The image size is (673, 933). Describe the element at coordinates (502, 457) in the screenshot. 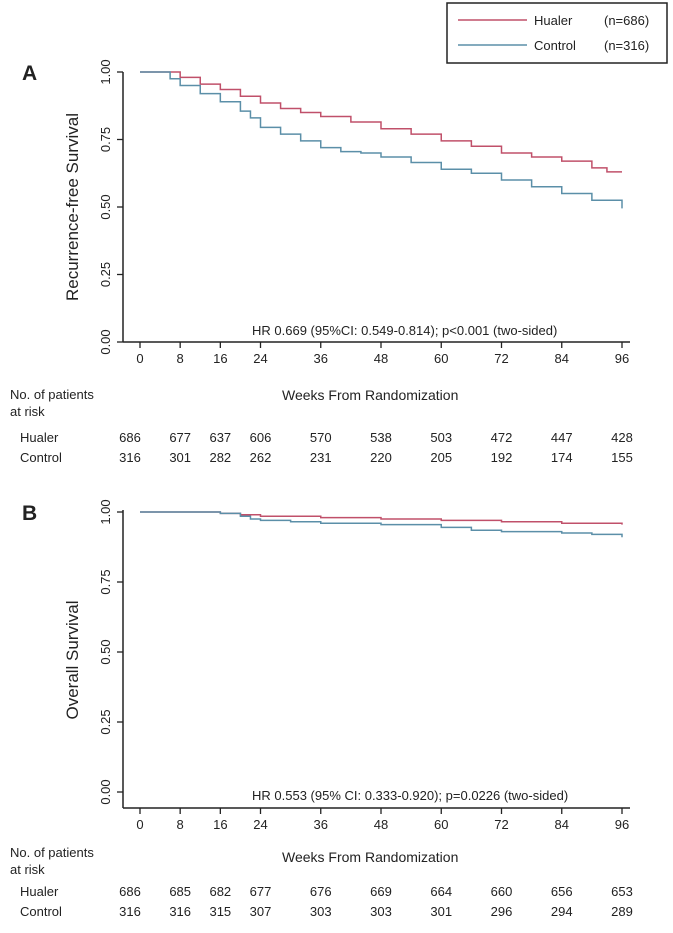

I see `risk-value-control: 192` at that location.